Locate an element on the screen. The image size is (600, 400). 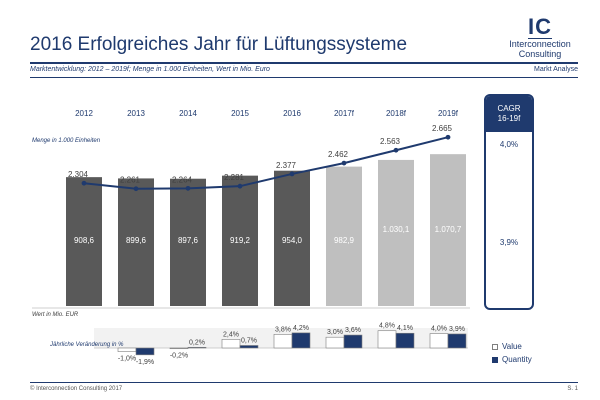
logo-text-line1: Interconnection is located at coordinates (540, 44).